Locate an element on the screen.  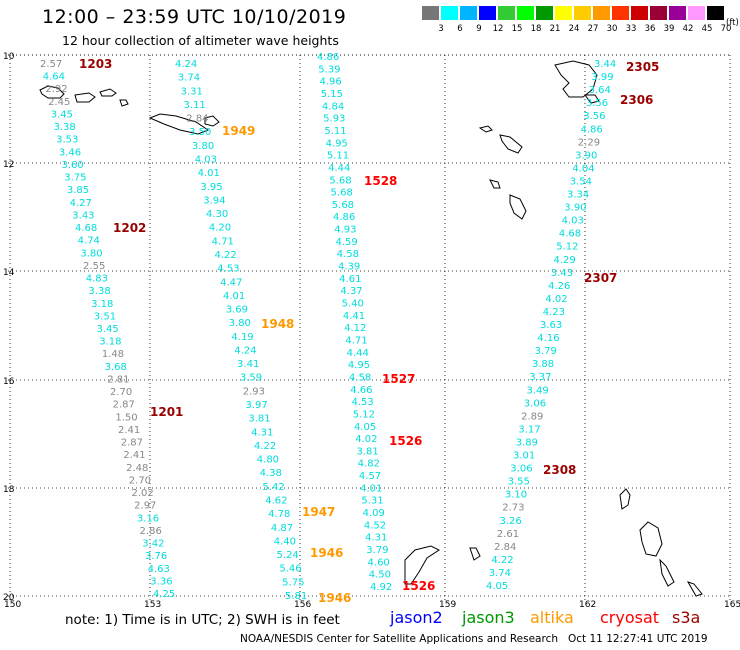
wave-height-value: 5.93 is located at coordinates (334, 119).